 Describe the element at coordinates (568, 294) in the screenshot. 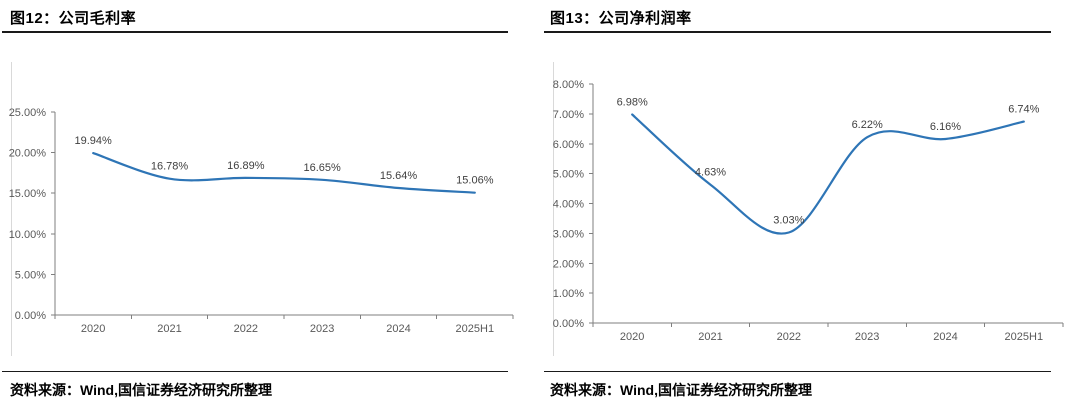

I see `y-tick-label: 1.00%` at that location.